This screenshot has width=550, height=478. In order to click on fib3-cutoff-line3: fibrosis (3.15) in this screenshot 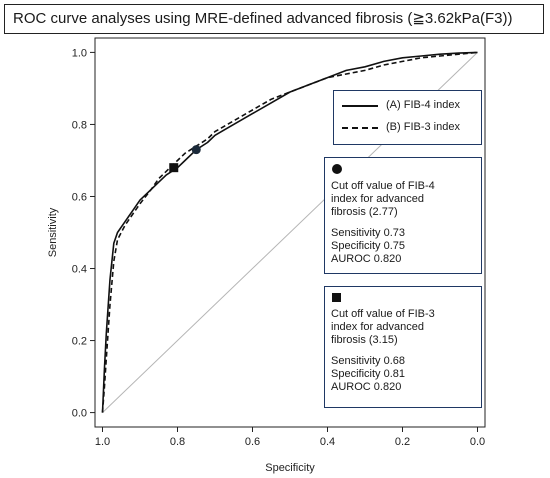, I will do `click(364, 340)`.